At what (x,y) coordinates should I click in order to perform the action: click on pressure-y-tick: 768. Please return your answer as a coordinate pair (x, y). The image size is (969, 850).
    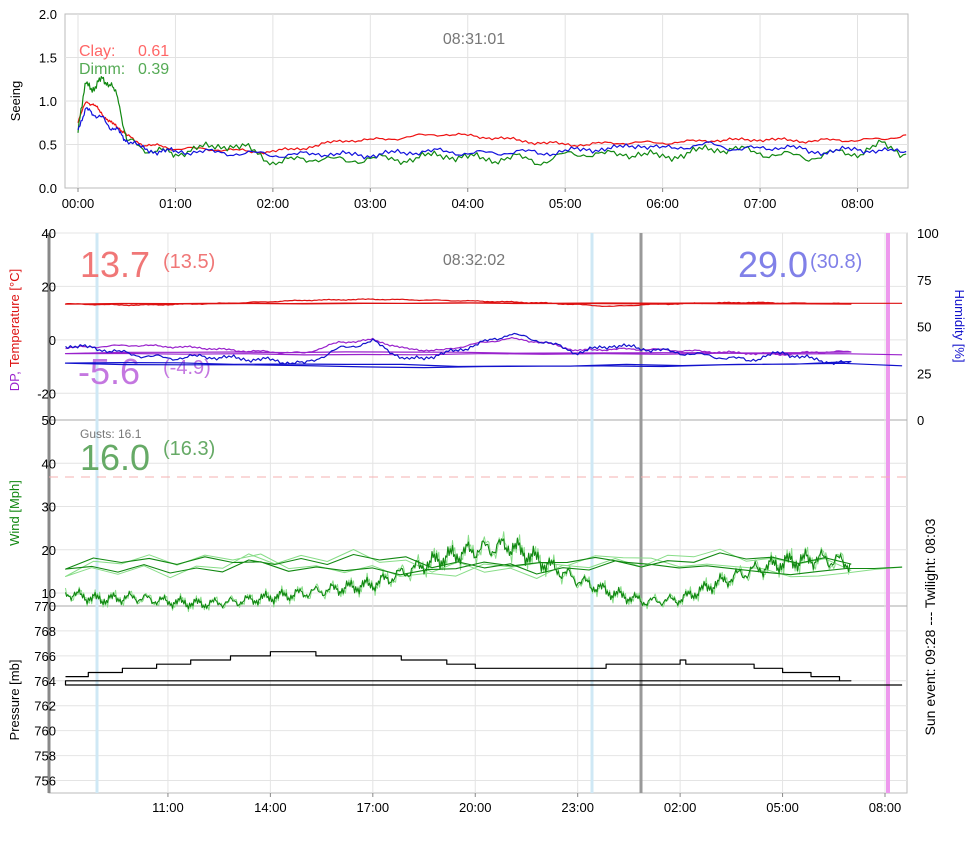
    Looking at the image, I should click on (45, 631).